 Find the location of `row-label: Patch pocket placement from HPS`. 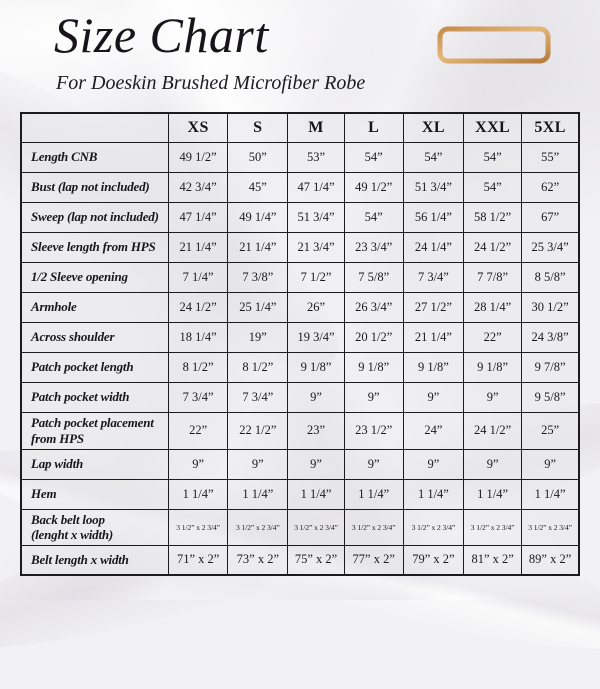

row-label: Patch pocket placement from HPS is located at coordinates (95, 430).